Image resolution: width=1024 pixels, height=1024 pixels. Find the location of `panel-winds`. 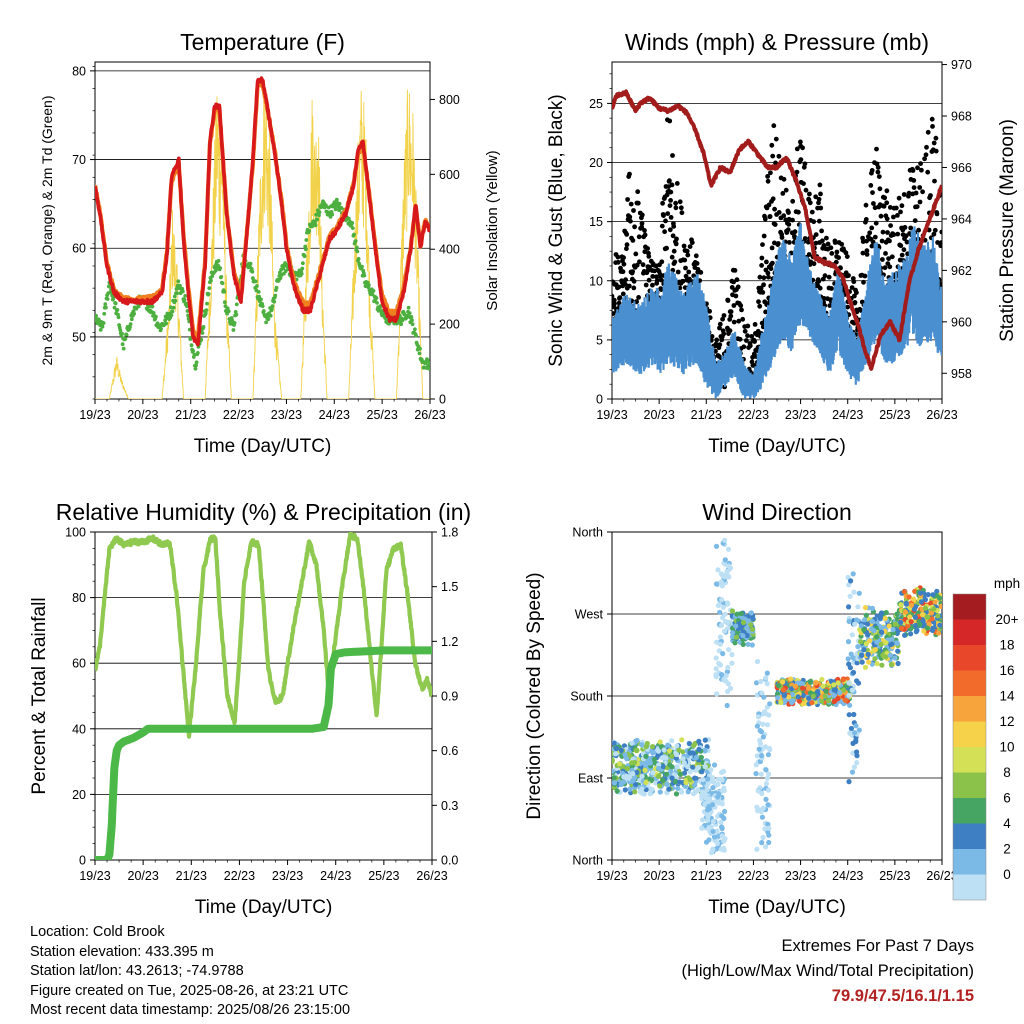

panel-winds is located at coordinates (777, 232).